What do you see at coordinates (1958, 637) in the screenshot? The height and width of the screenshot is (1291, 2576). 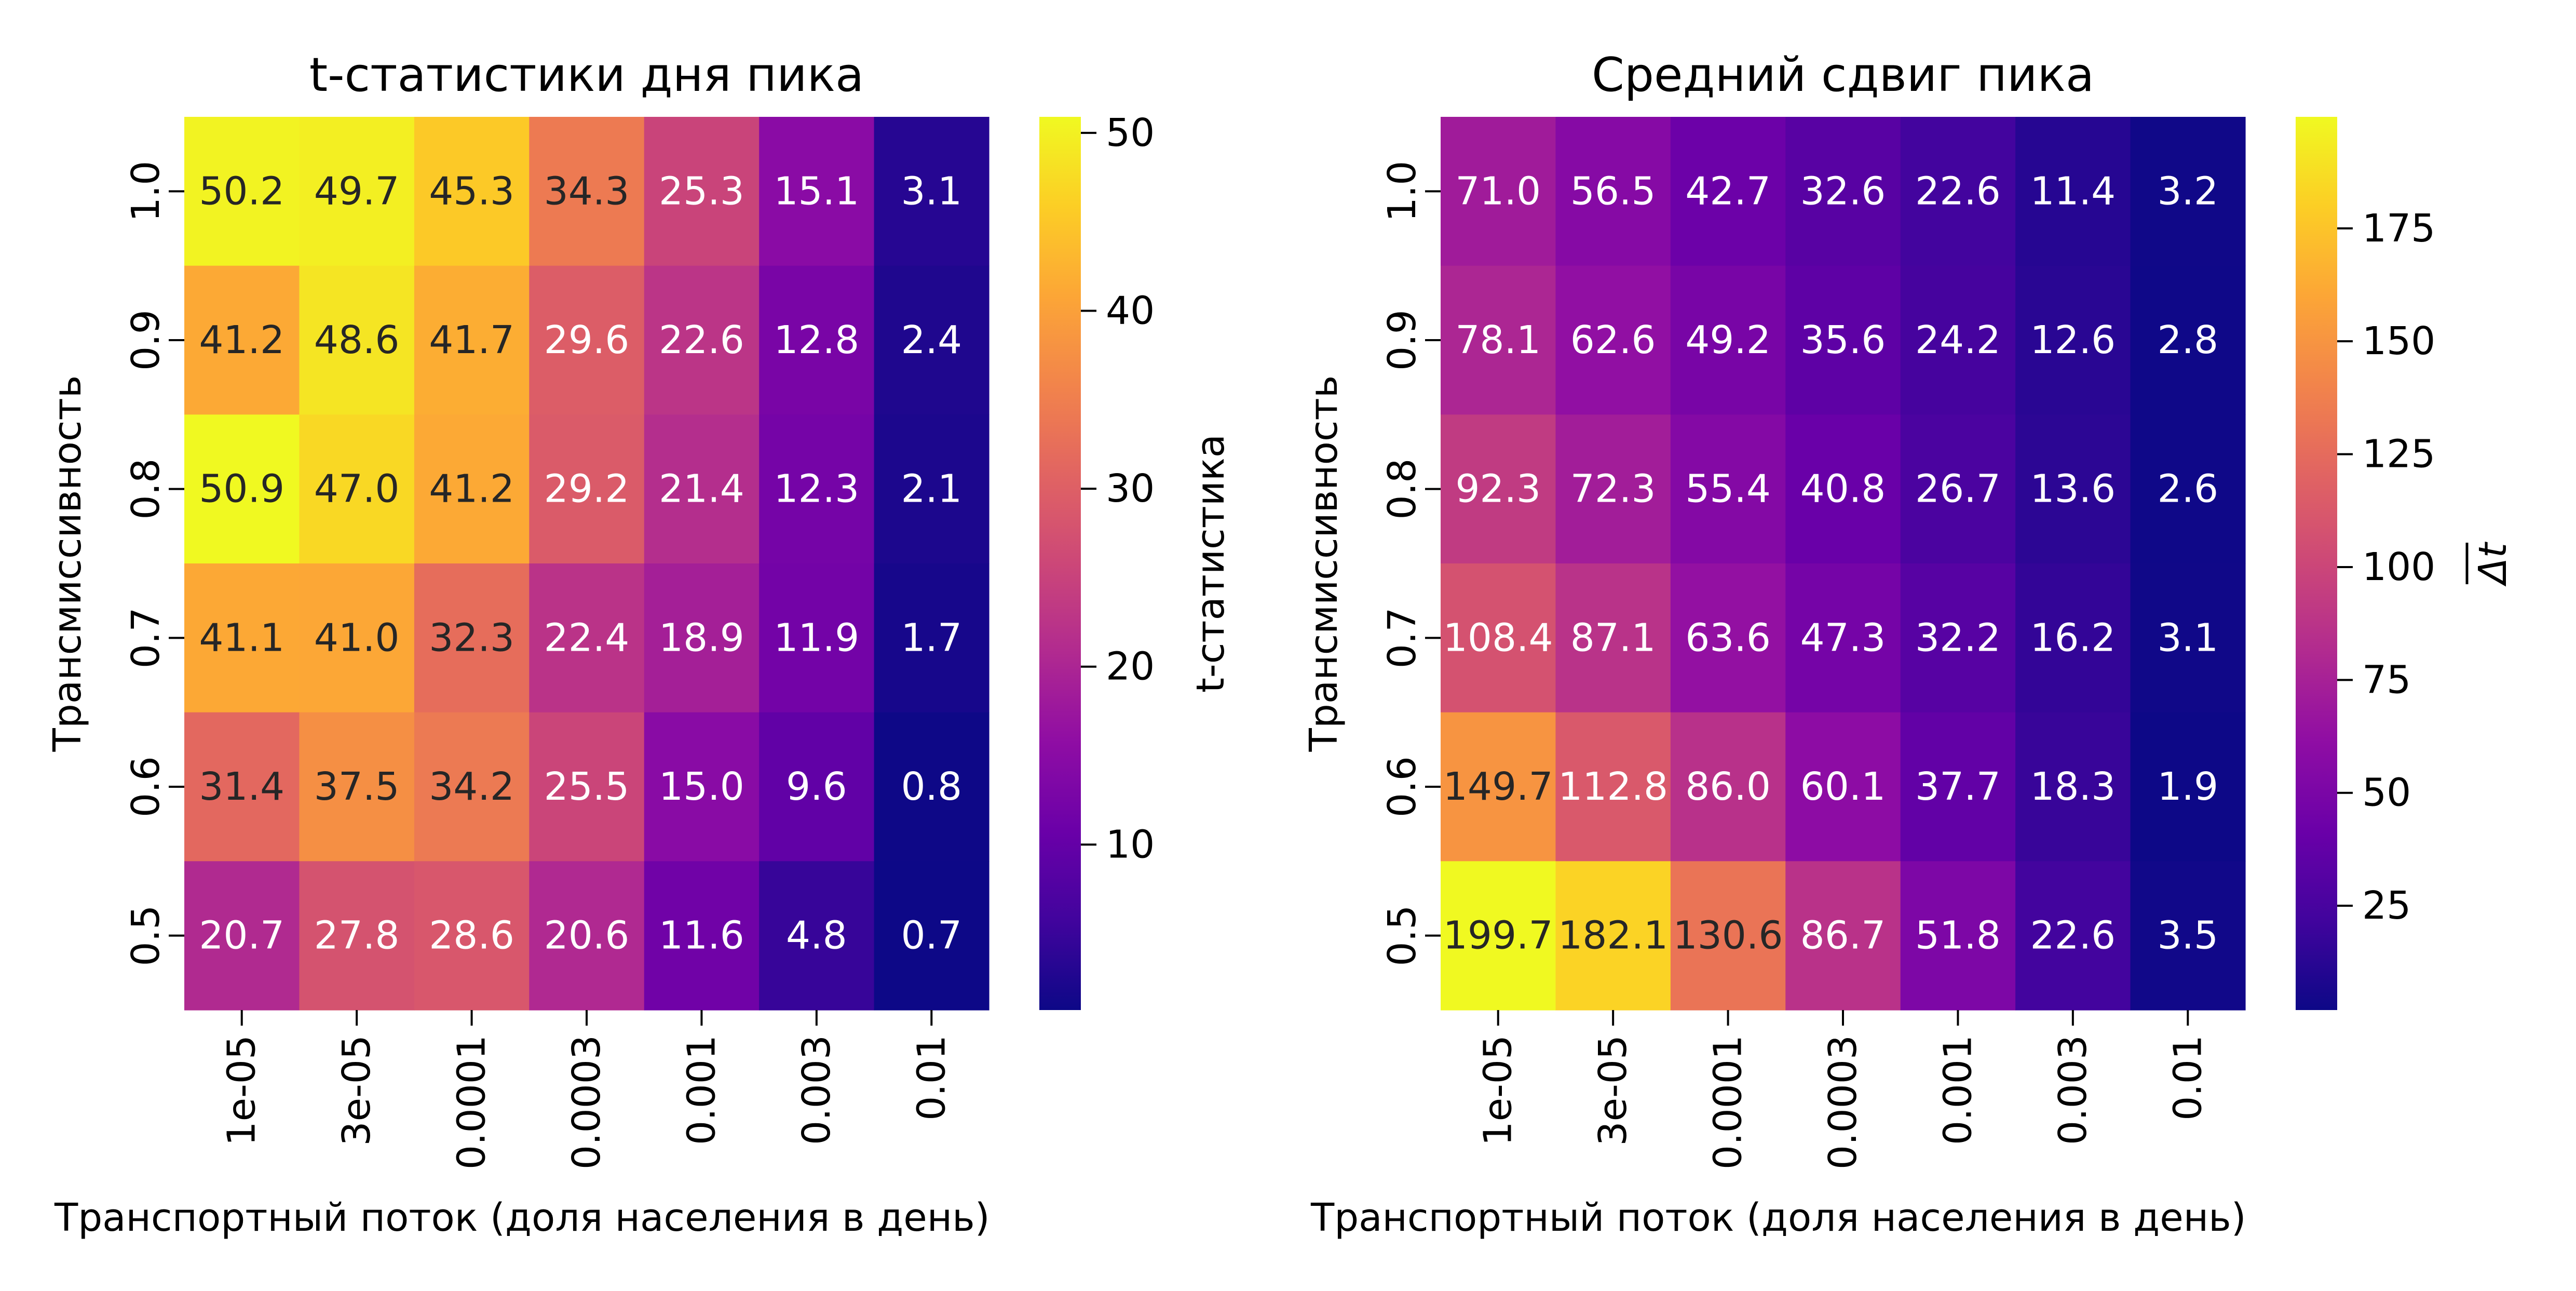 I see `cell-value-label: 32.2` at bounding box center [1958, 637].